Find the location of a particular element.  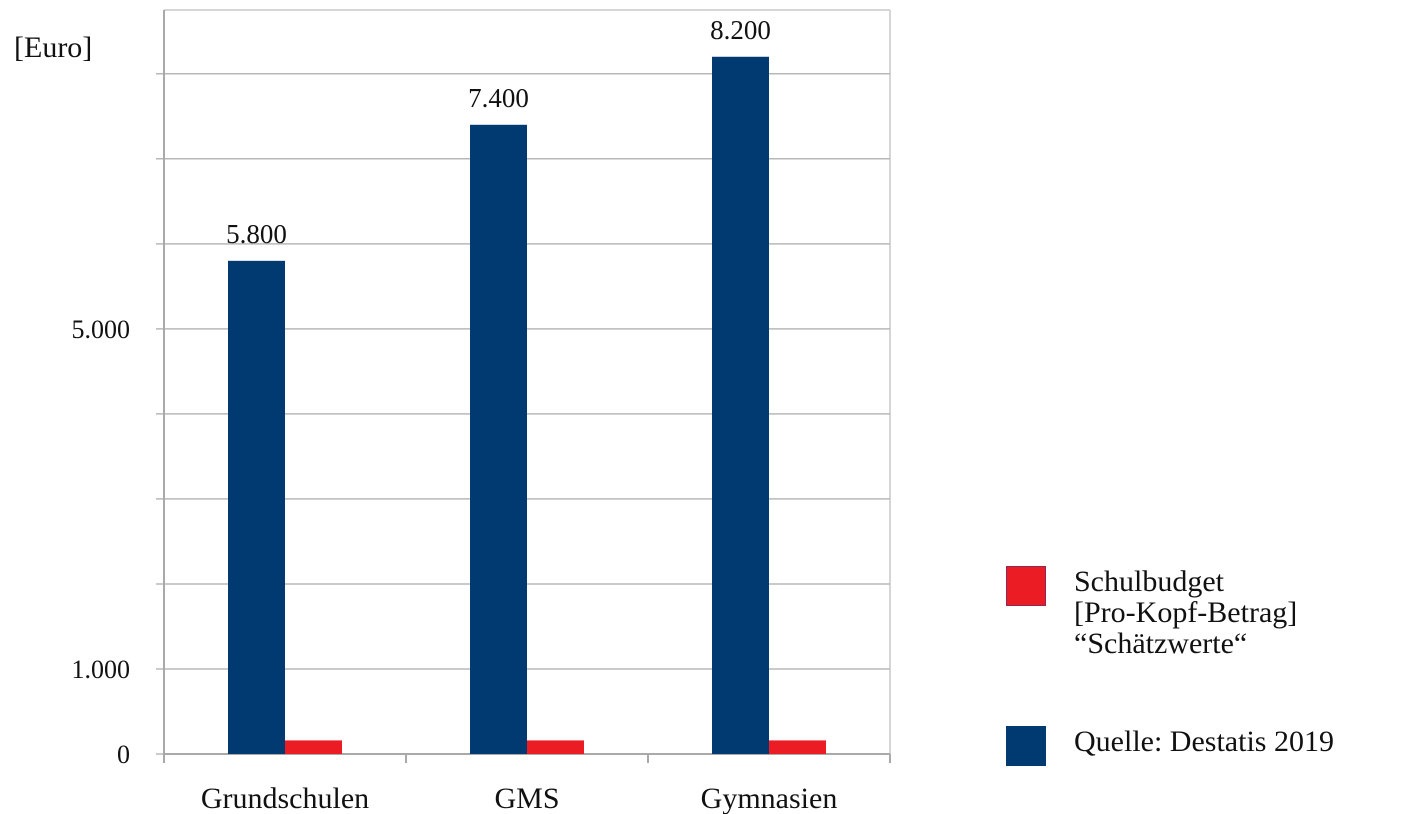

data-label: 8.200 is located at coordinates (740, 30).